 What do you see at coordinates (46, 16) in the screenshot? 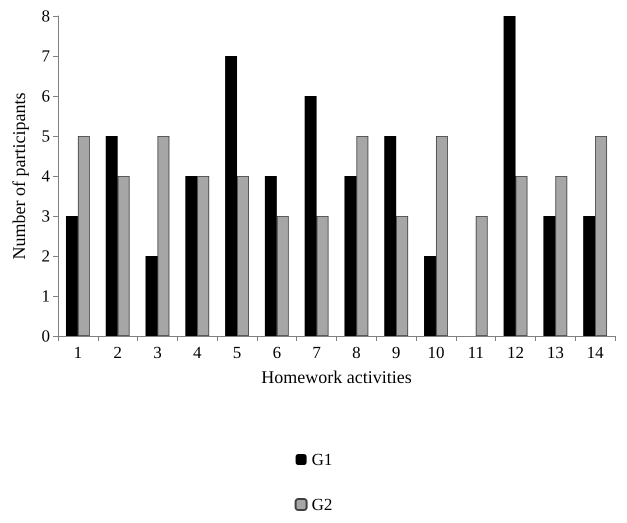
I see `y-tick-label: 8` at bounding box center [46, 16].